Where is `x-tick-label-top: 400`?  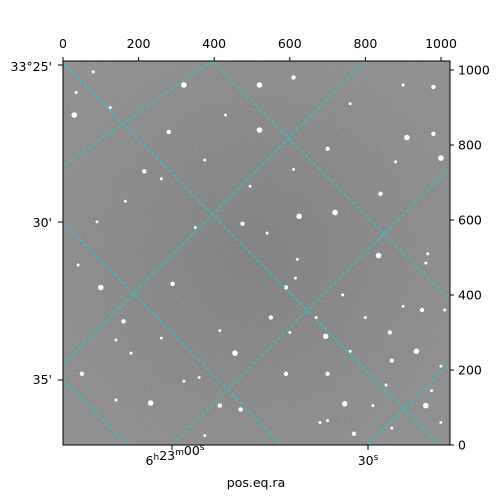 x-tick-label-top: 400 is located at coordinates (214, 43).